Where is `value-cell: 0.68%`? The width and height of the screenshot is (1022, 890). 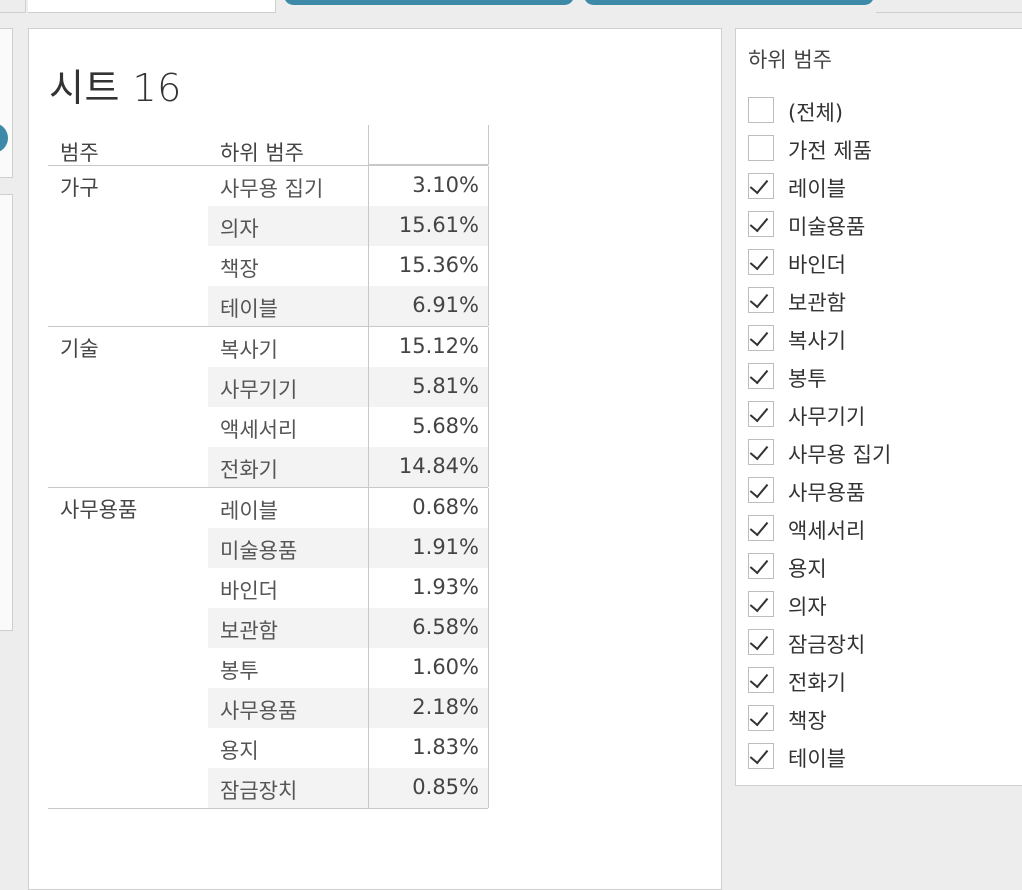
value-cell: 0.68% is located at coordinates (428, 508).